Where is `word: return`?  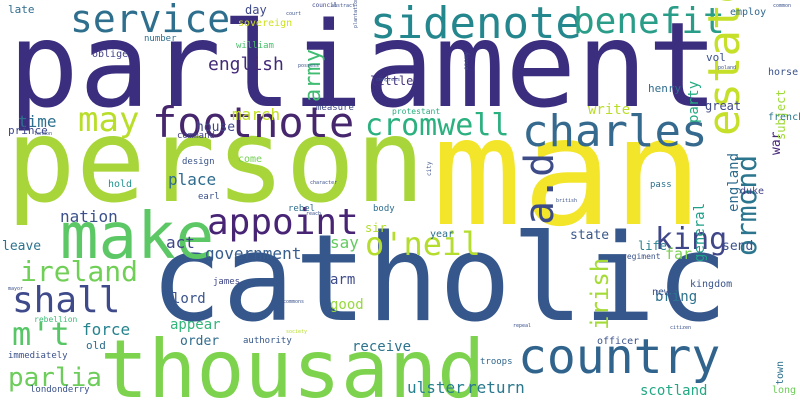 word: return is located at coordinates (496, 387).